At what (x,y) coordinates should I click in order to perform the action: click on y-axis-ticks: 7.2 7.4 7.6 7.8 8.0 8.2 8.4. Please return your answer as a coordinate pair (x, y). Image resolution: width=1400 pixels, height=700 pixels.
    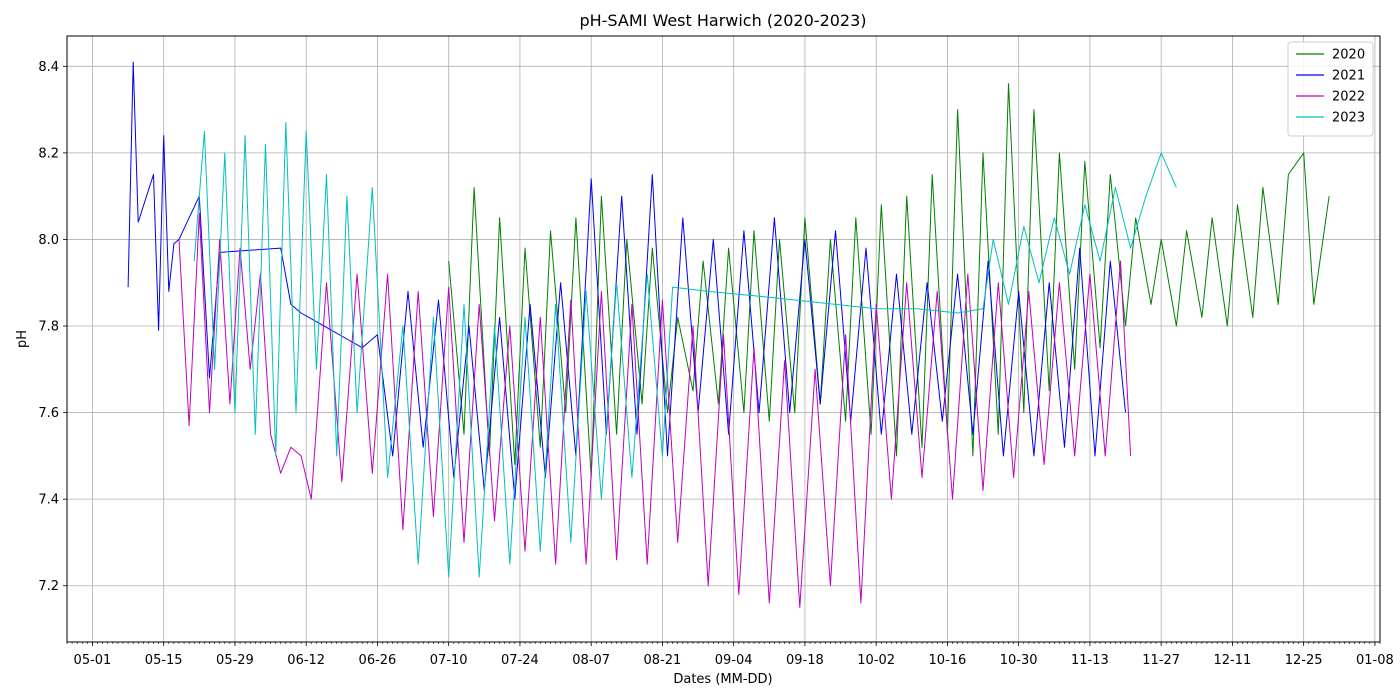
    Looking at the image, I should click on (52, 327).